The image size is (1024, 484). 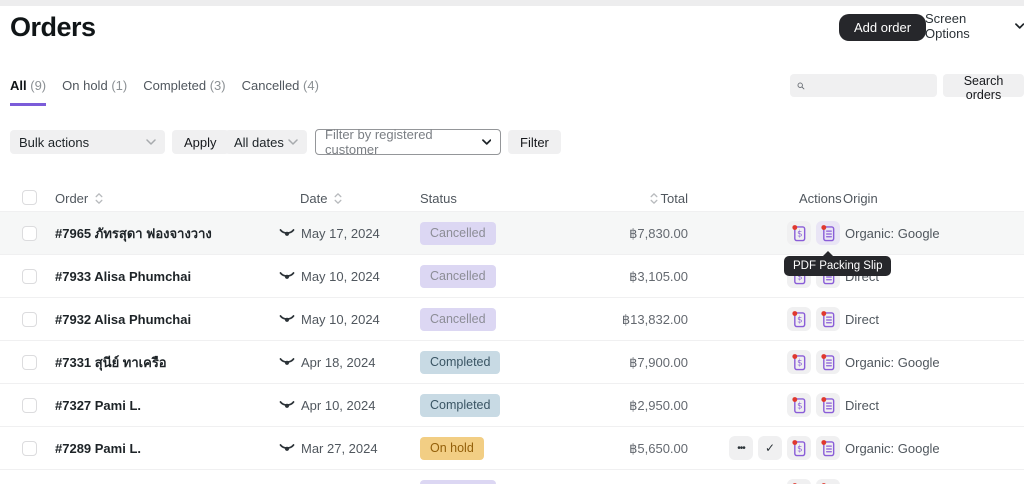 What do you see at coordinates (123, 276) in the screenshot?
I see `order-link: #7933 Alisa Phumchai` at bounding box center [123, 276].